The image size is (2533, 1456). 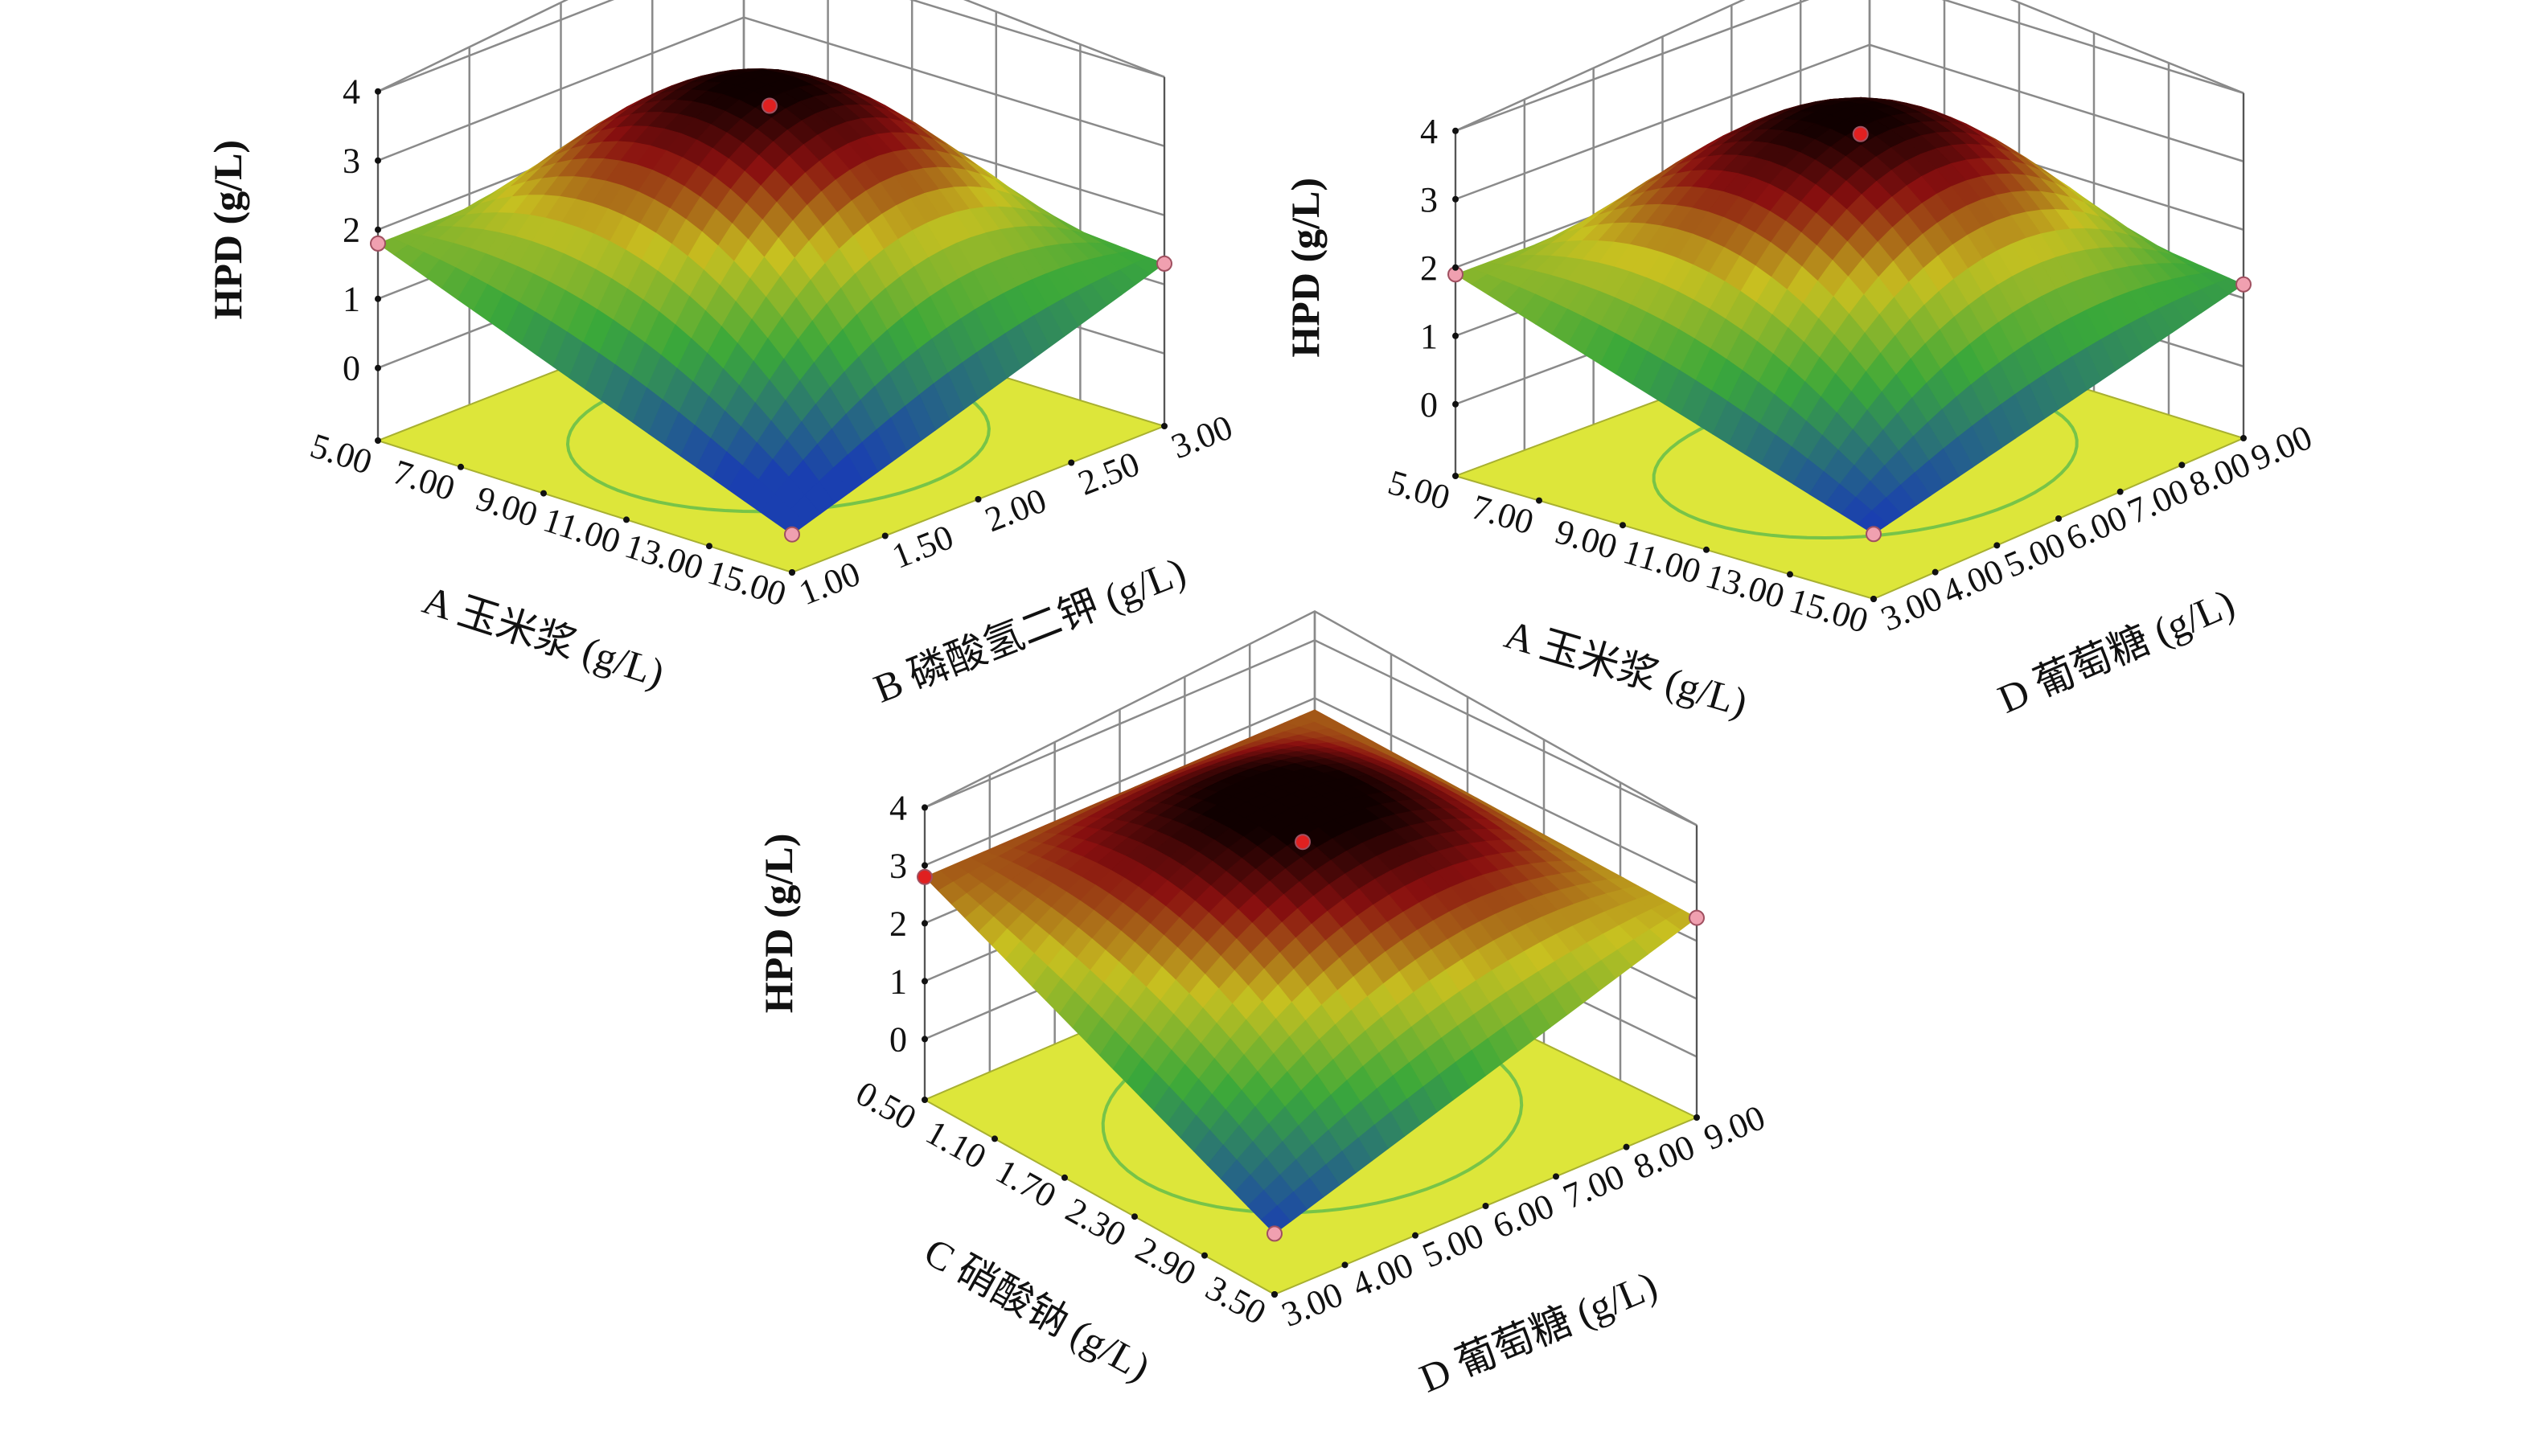 What do you see at coordinates (885, 1105) in the screenshot?
I see `x-tick-label: 0.50` at bounding box center [885, 1105].